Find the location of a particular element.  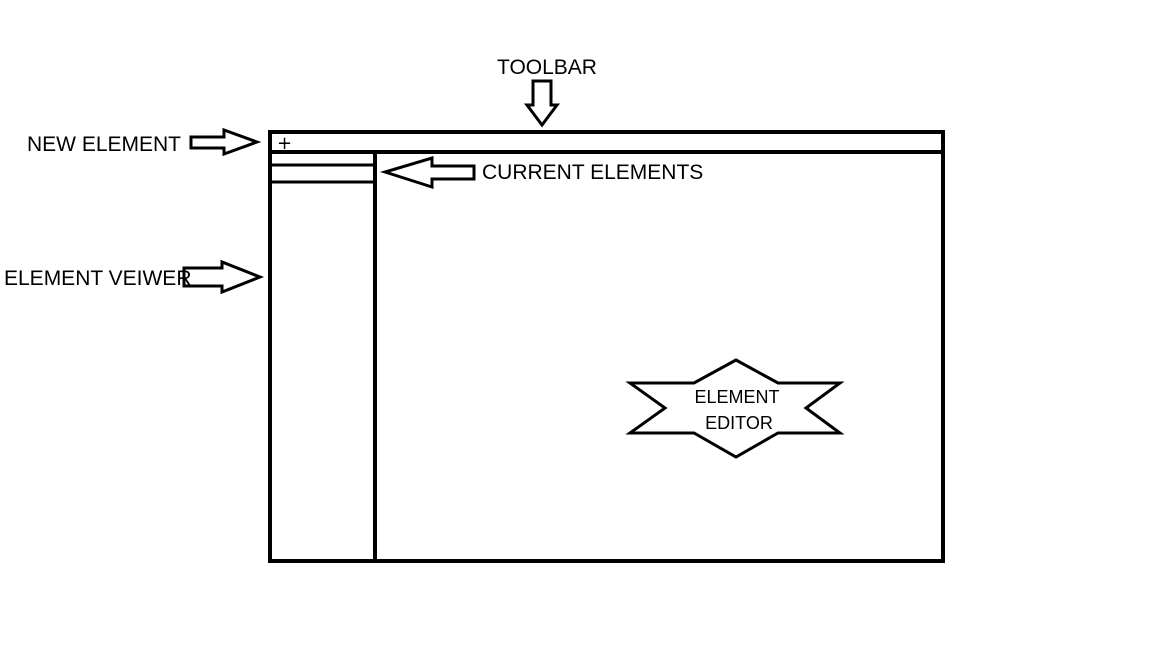

element-viewer-panel is located at coordinates (322, 355).